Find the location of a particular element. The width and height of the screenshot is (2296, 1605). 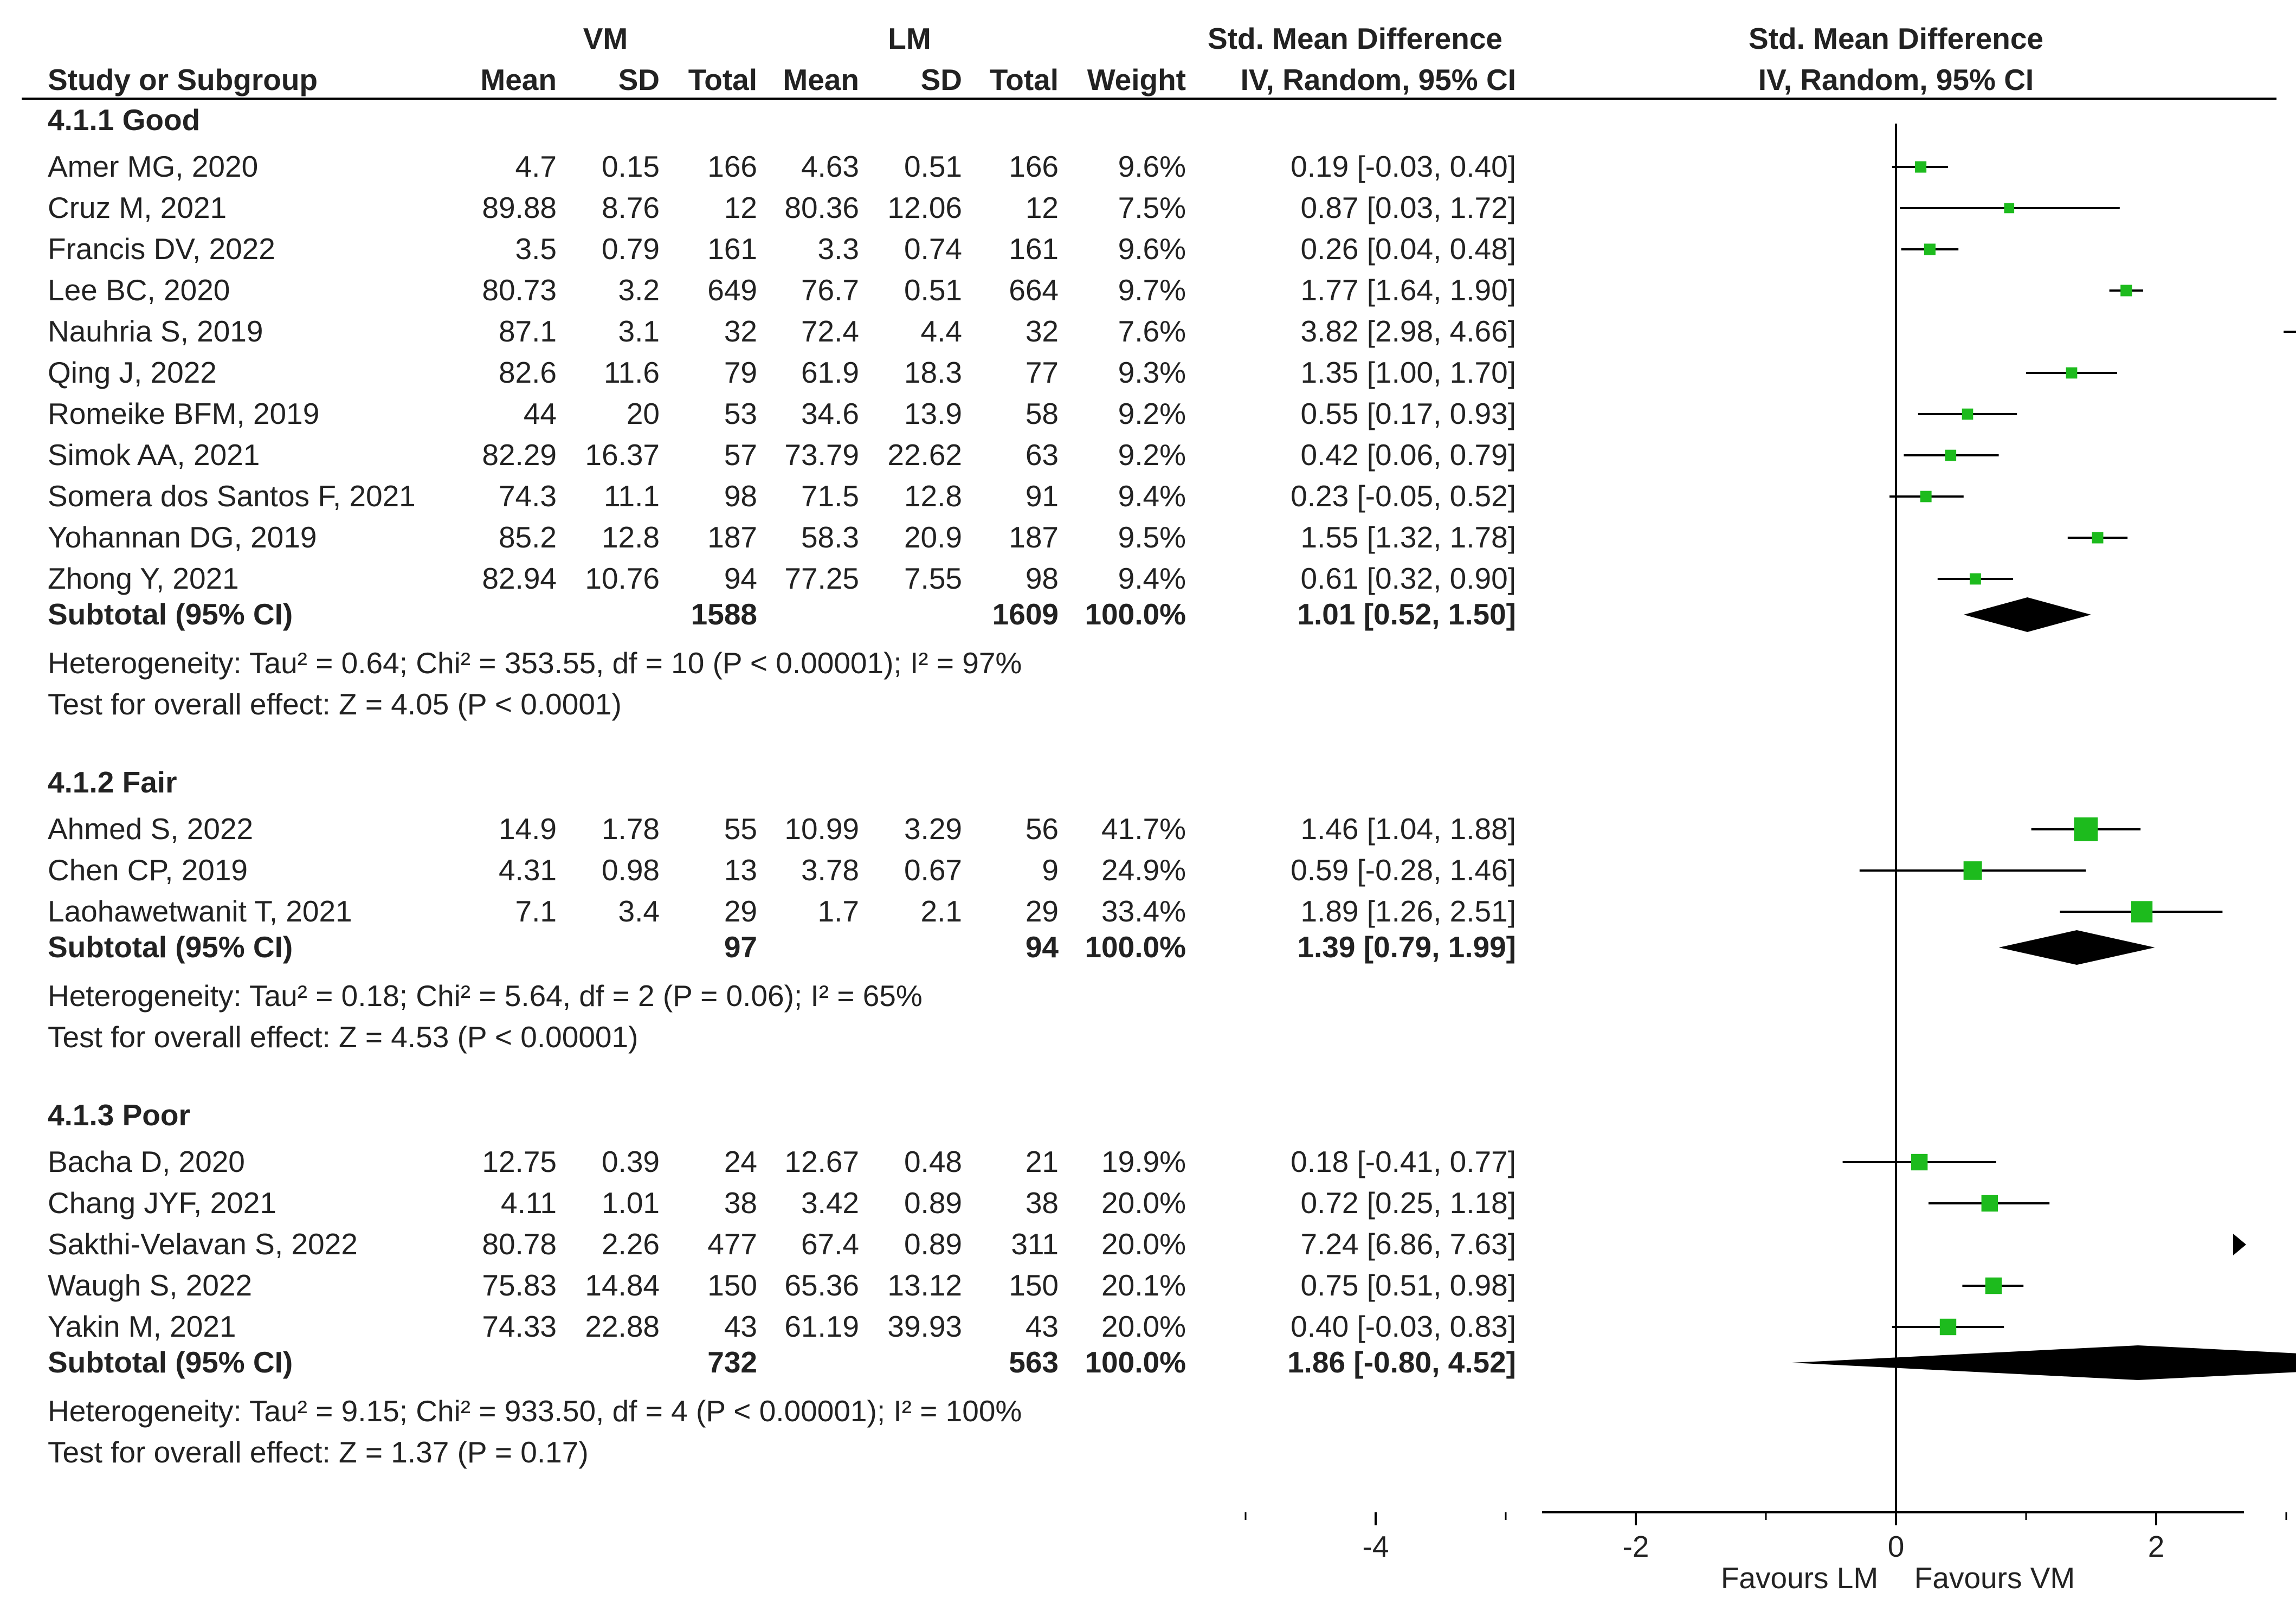

lm-mean: 3.3 is located at coordinates (838, 249).